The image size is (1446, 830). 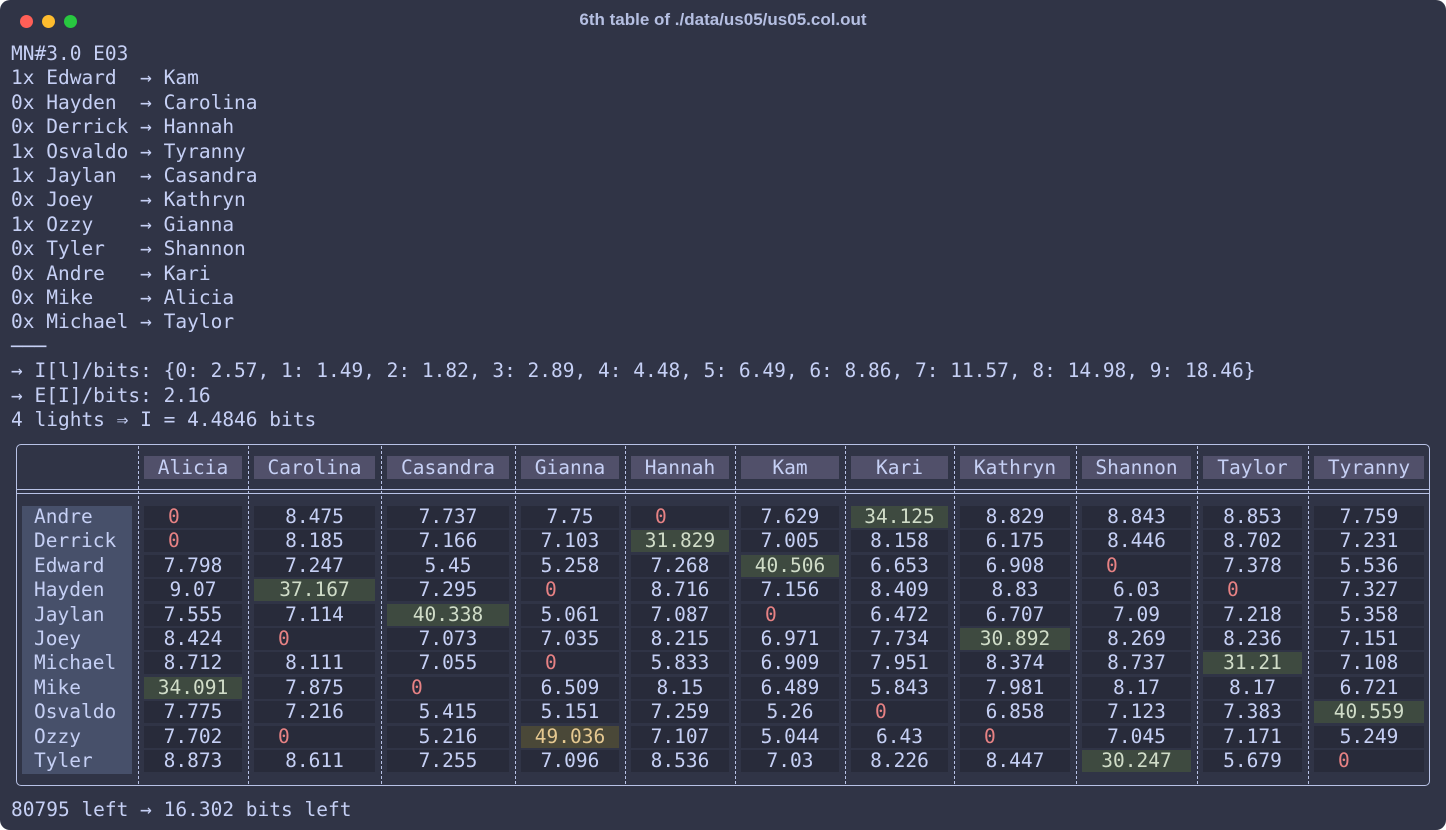 I want to click on table-cell: 7.073, so click(x=448, y=639).